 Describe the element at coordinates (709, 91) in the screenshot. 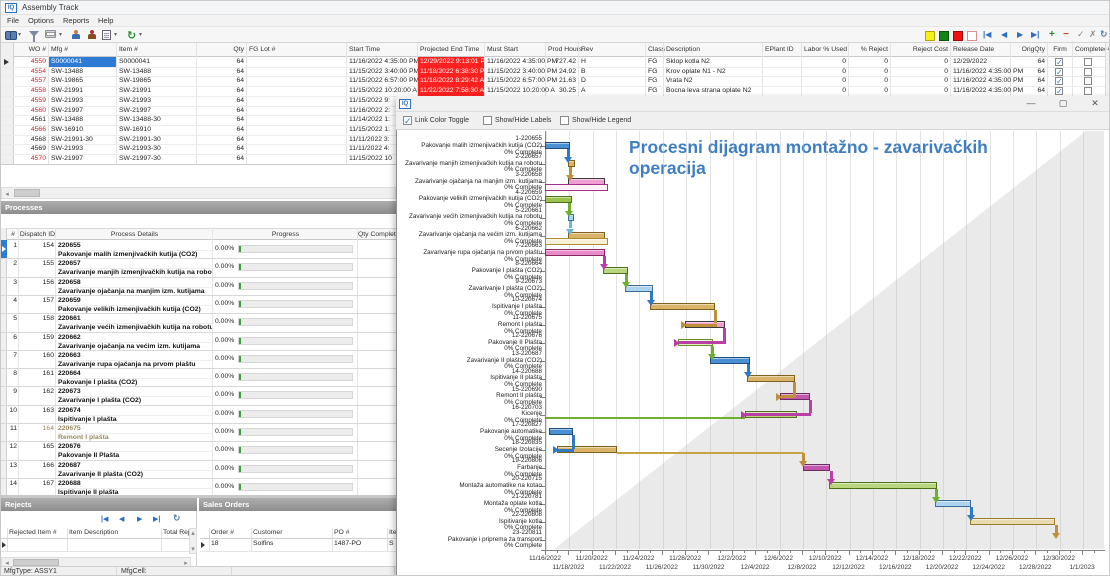

I see `grid-cell: Bocna leva strana oplate N2` at that location.